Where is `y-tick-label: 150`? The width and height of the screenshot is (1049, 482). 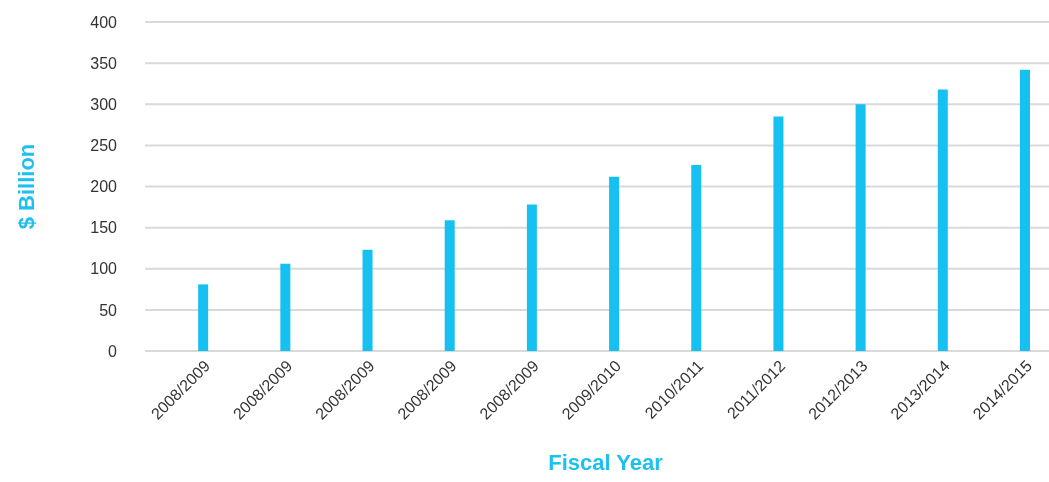
y-tick-label: 150 is located at coordinates (104, 228).